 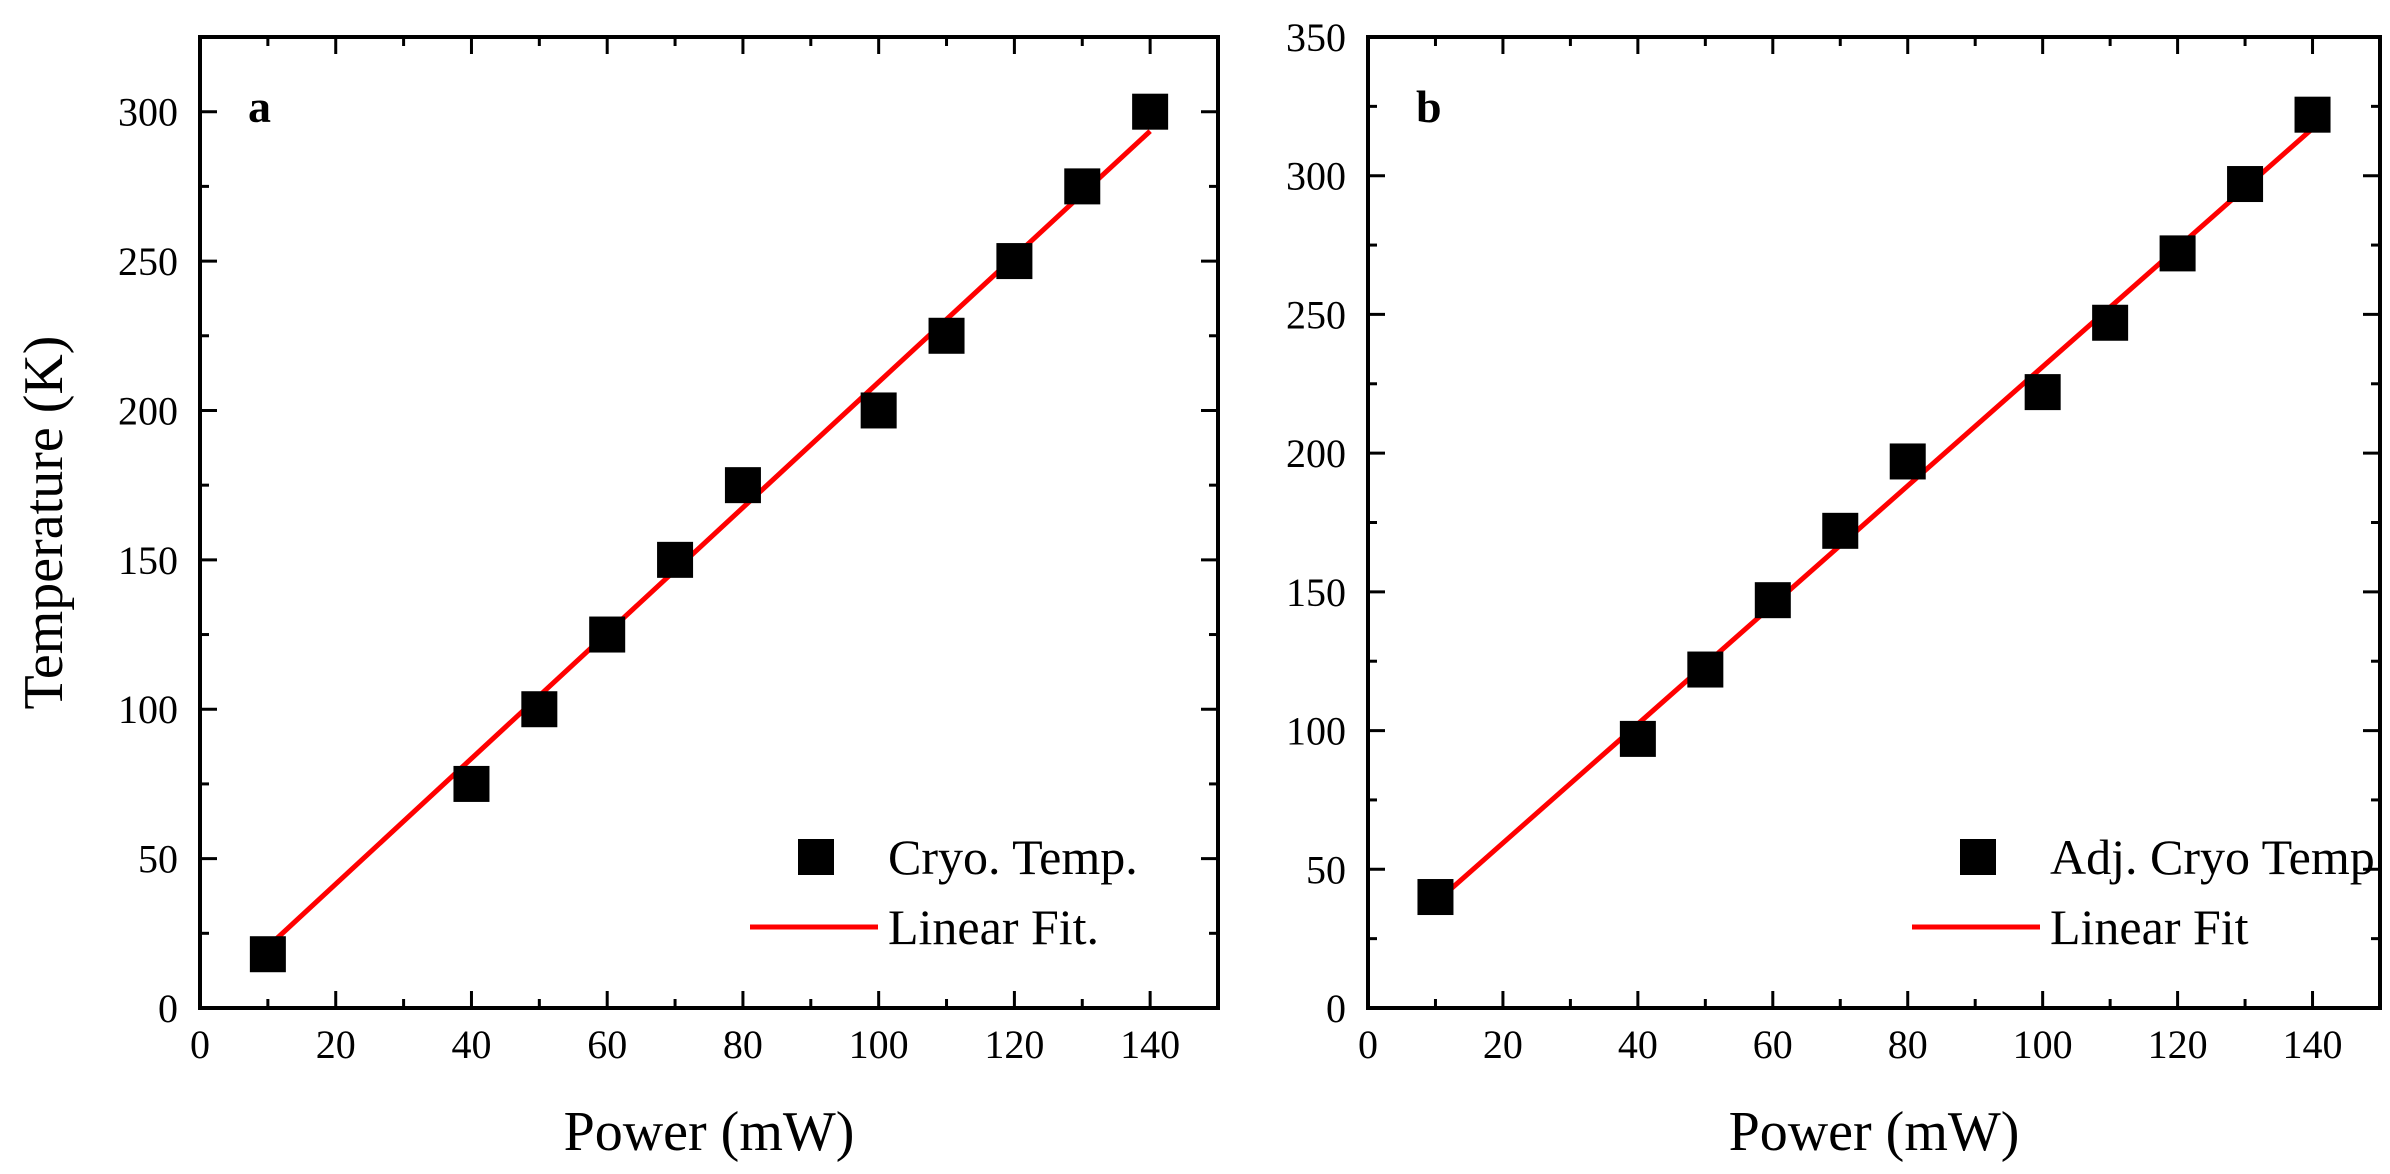 I want to click on y-tick-label: 350, so click(x=1316, y=37).